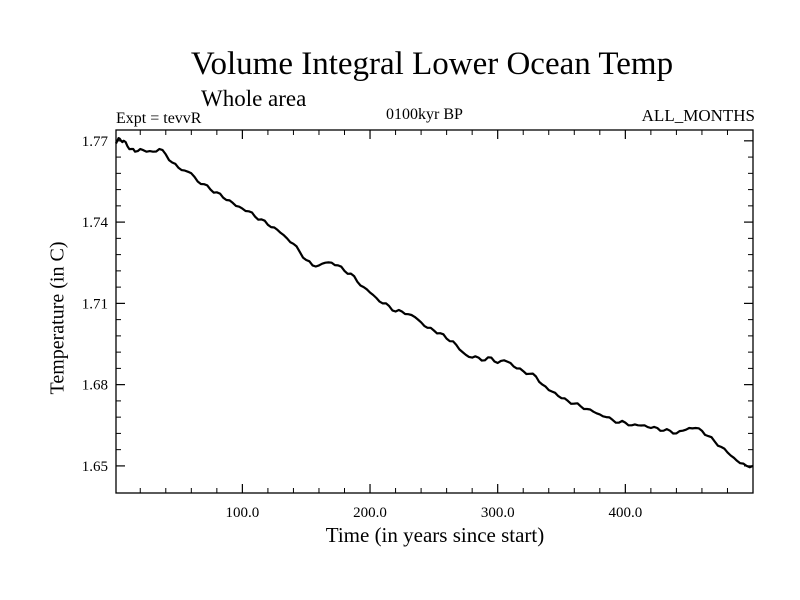 The image size is (800, 600). I want to click on y-tick-label: 1.71, so click(95, 304).